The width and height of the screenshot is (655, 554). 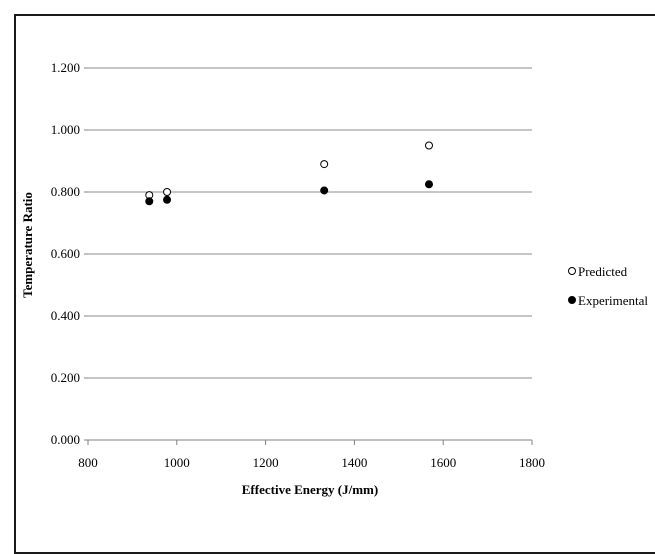 I want to click on data-points, so click(x=289, y=173).